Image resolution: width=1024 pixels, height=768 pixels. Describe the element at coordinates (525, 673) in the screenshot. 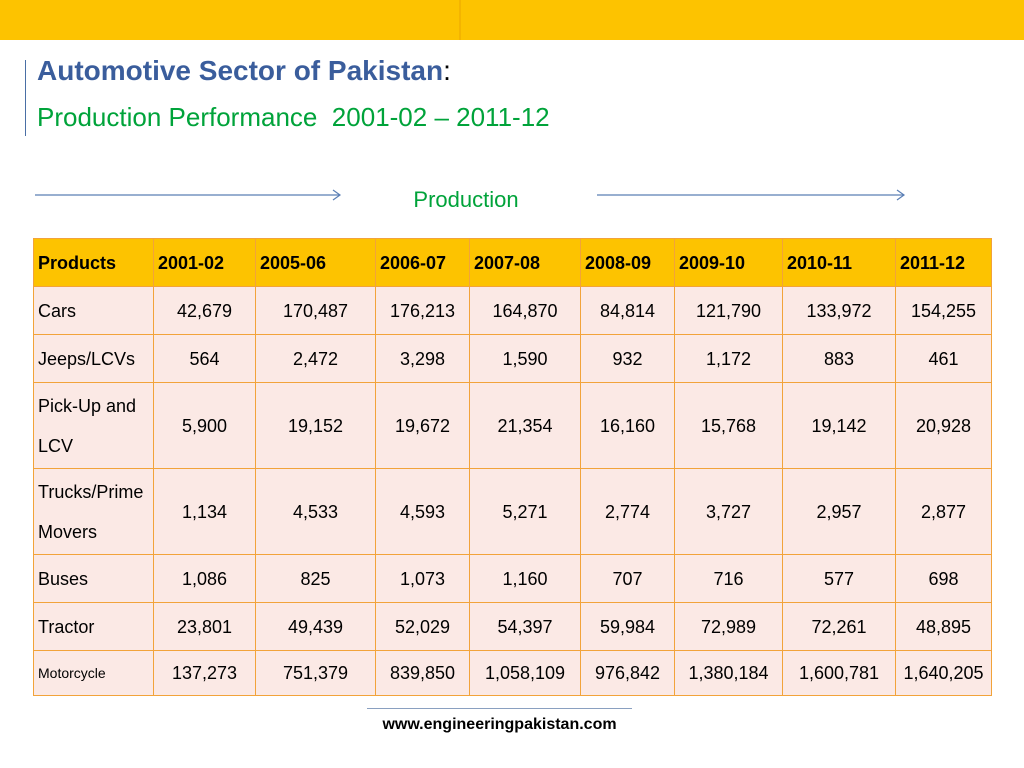

I see `cell: 1,058,109` at that location.